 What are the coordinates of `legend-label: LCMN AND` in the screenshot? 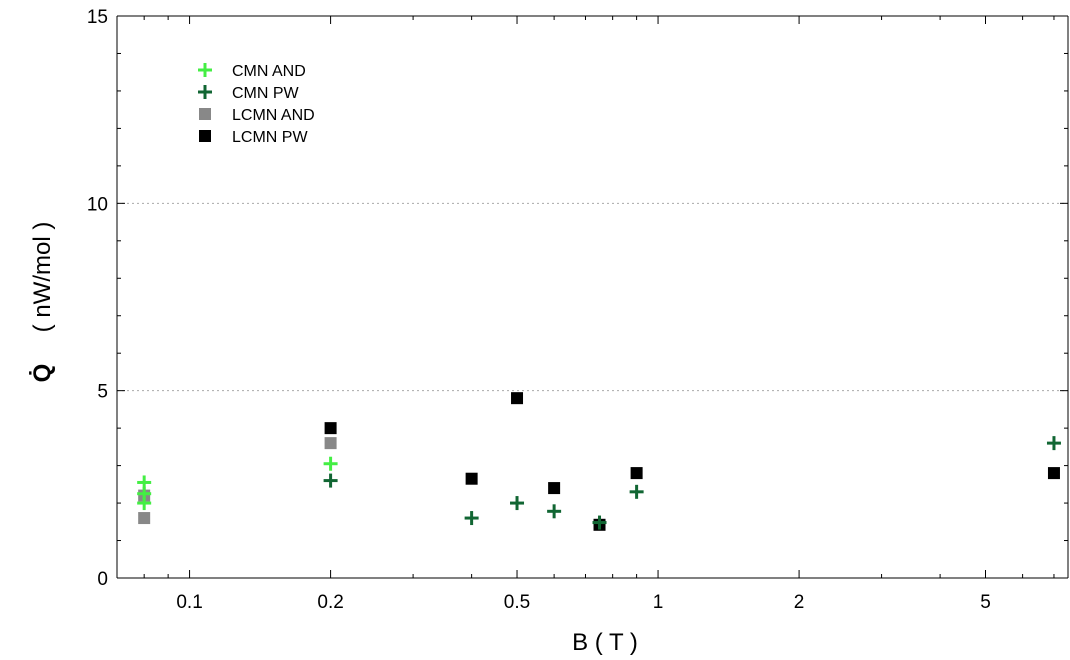 It's located at (273, 115).